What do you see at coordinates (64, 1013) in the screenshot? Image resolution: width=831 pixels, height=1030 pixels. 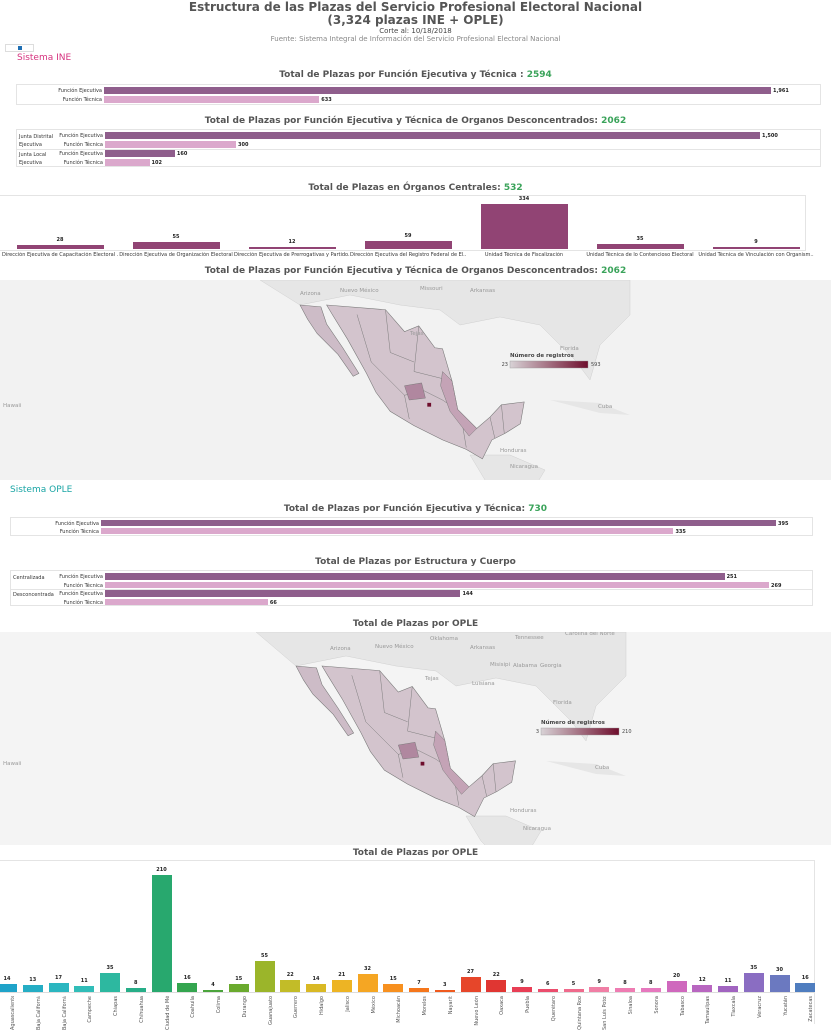 I see `ople-state-category-label: Baja California Sur` at bounding box center [64, 1013].